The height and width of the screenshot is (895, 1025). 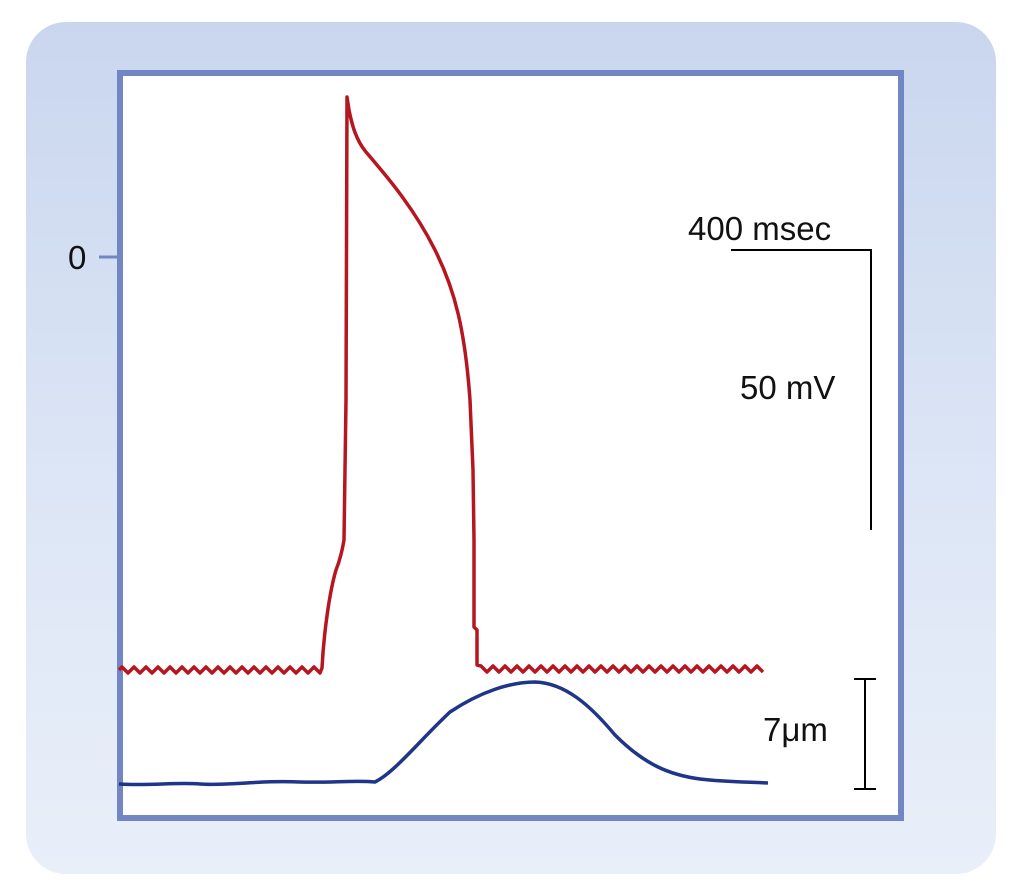 What do you see at coordinates (787, 387) in the screenshot?
I see `voltage-scale-label: 50 mV` at bounding box center [787, 387].